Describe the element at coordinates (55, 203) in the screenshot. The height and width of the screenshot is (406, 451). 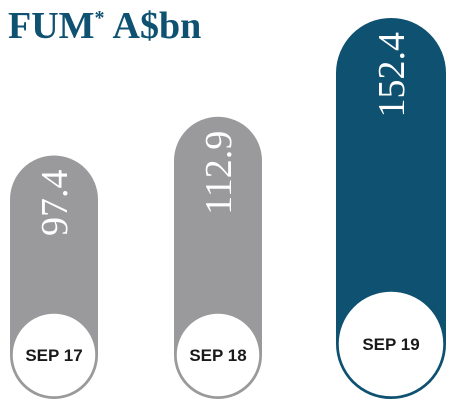
I see `value-label: 97.4` at that location.